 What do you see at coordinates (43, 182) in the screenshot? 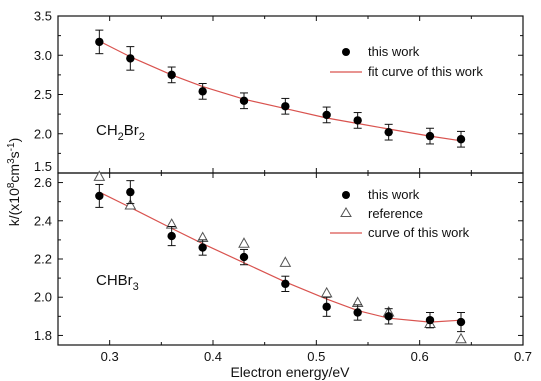
I see `y-tick-label-bottom-4: 2.6` at bounding box center [43, 182].